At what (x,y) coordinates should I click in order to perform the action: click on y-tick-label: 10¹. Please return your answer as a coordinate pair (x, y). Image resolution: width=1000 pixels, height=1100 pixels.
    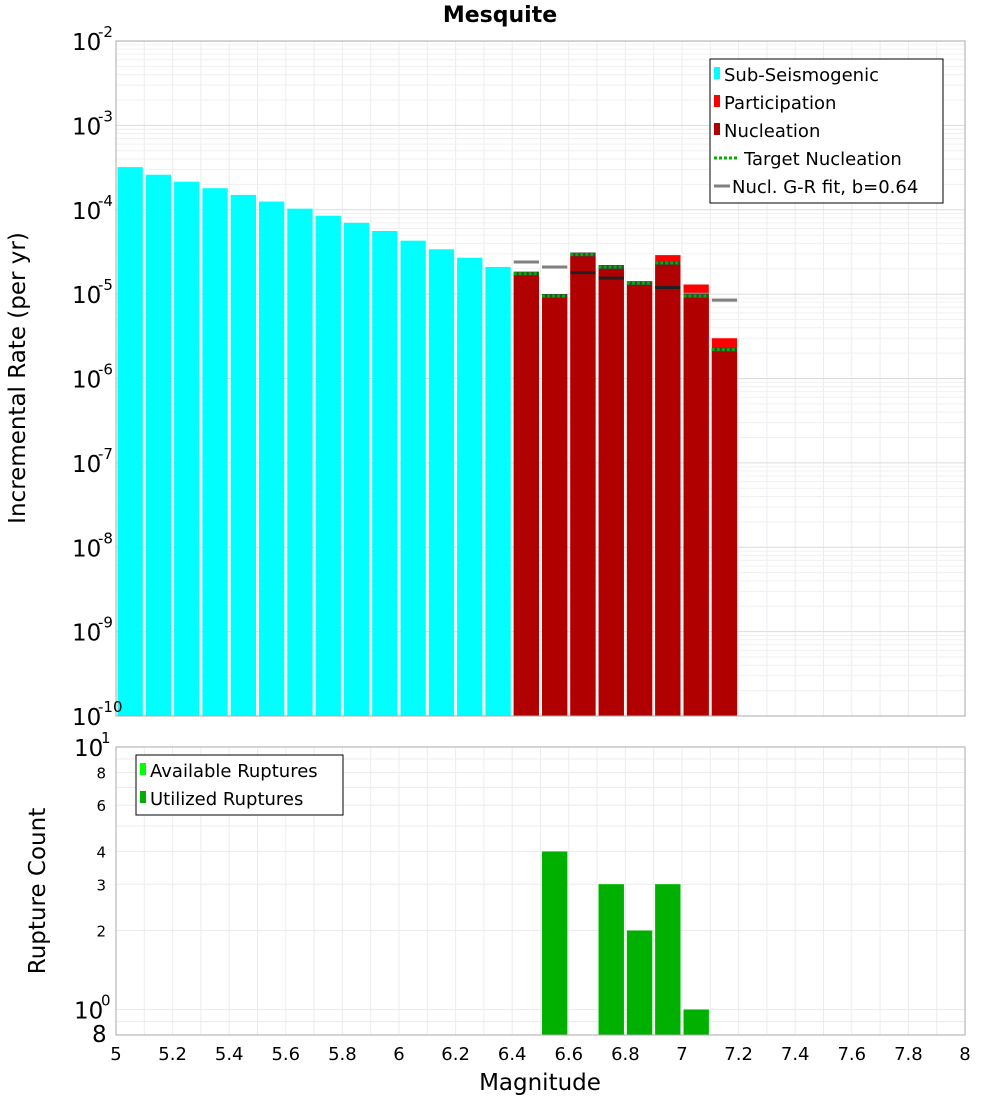
    Looking at the image, I should click on (92, 745).